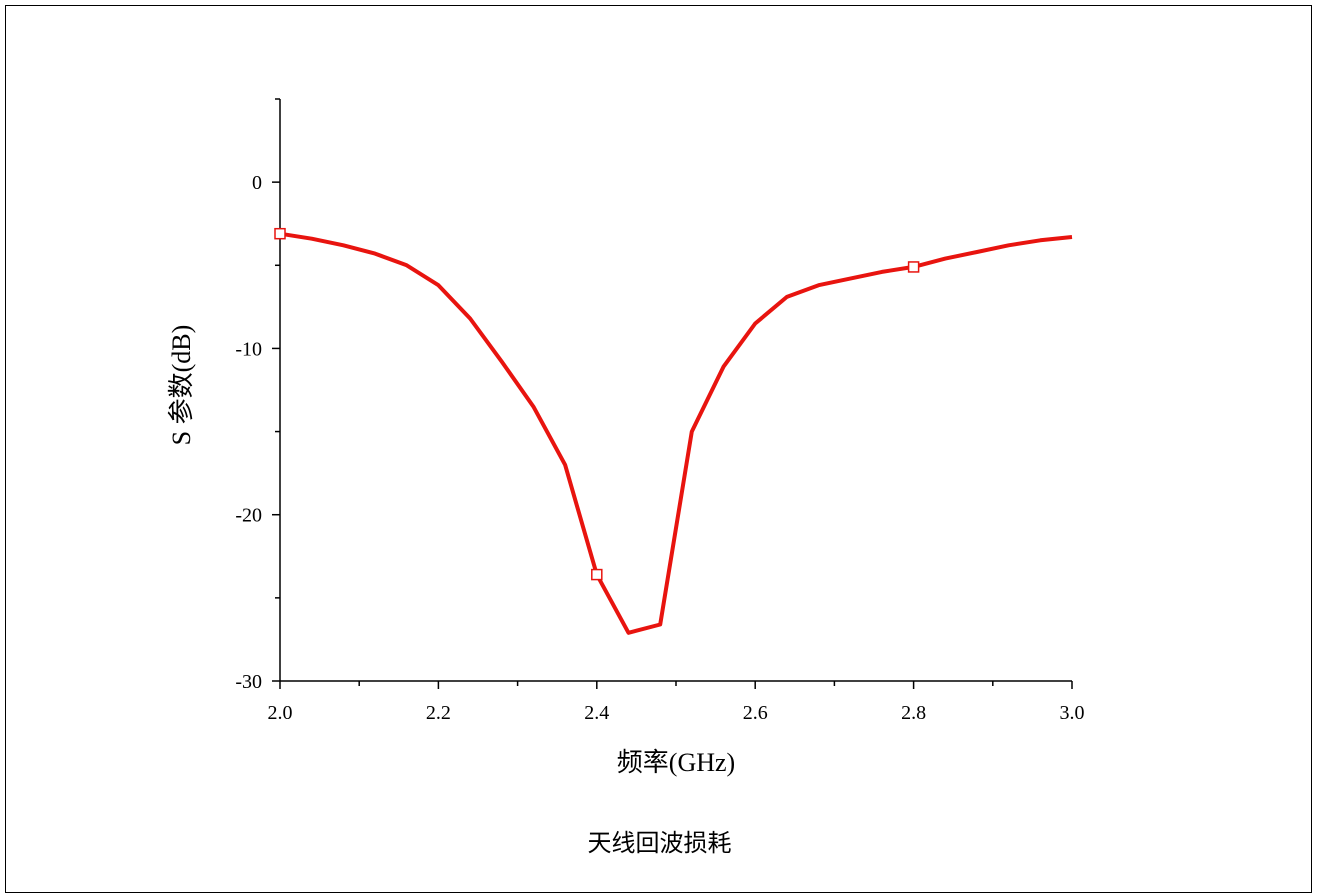 The image size is (1319, 896). Describe the element at coordinates (257, 183) in the screenshot. I see `y-tick-label: 0` at that location.